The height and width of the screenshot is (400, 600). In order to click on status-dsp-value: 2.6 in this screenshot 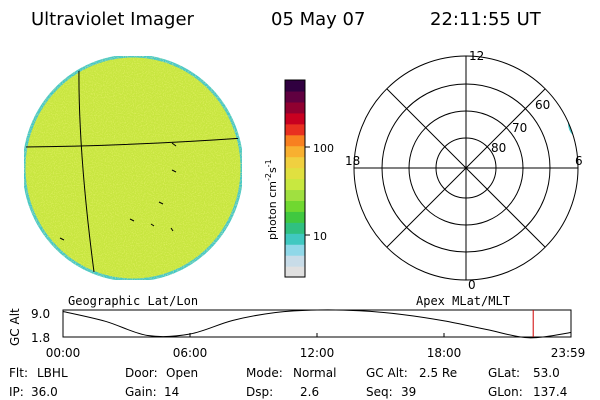, I will do `click(309, 392)`.